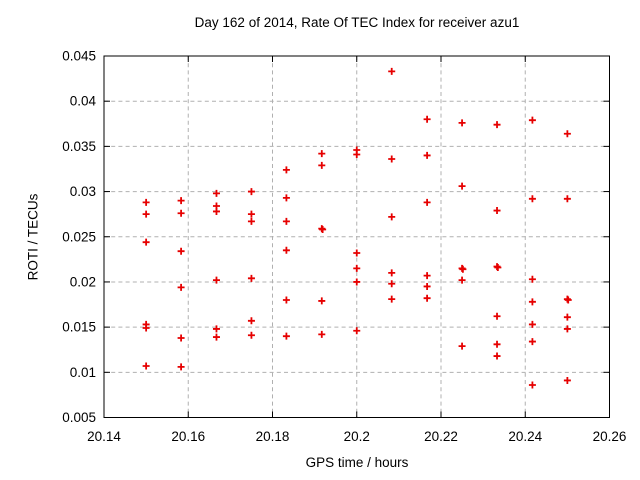 The image size is (640, 480). What do you see at coordinates (79, 56) in the screenshot?
I see `y-tick-label: 0.045` at bounding box center [79, 56].